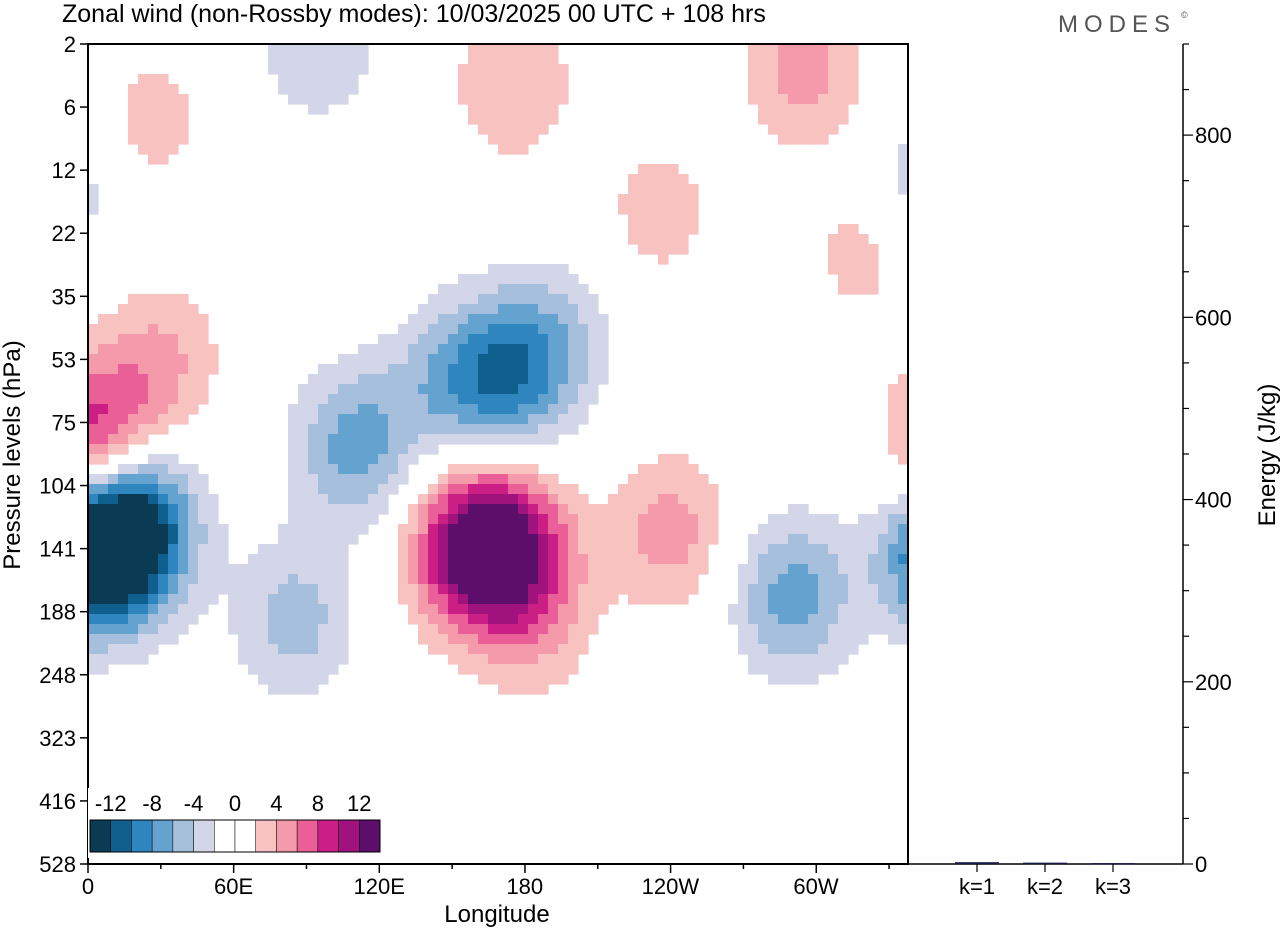 The width and height of the screenshot is (1280, 930). What do you see at coordinates (486, 881) in the screenshot?
I see `x-axis: 0 60E 120E 180 120W 60W` at bounding box center [486, 881].